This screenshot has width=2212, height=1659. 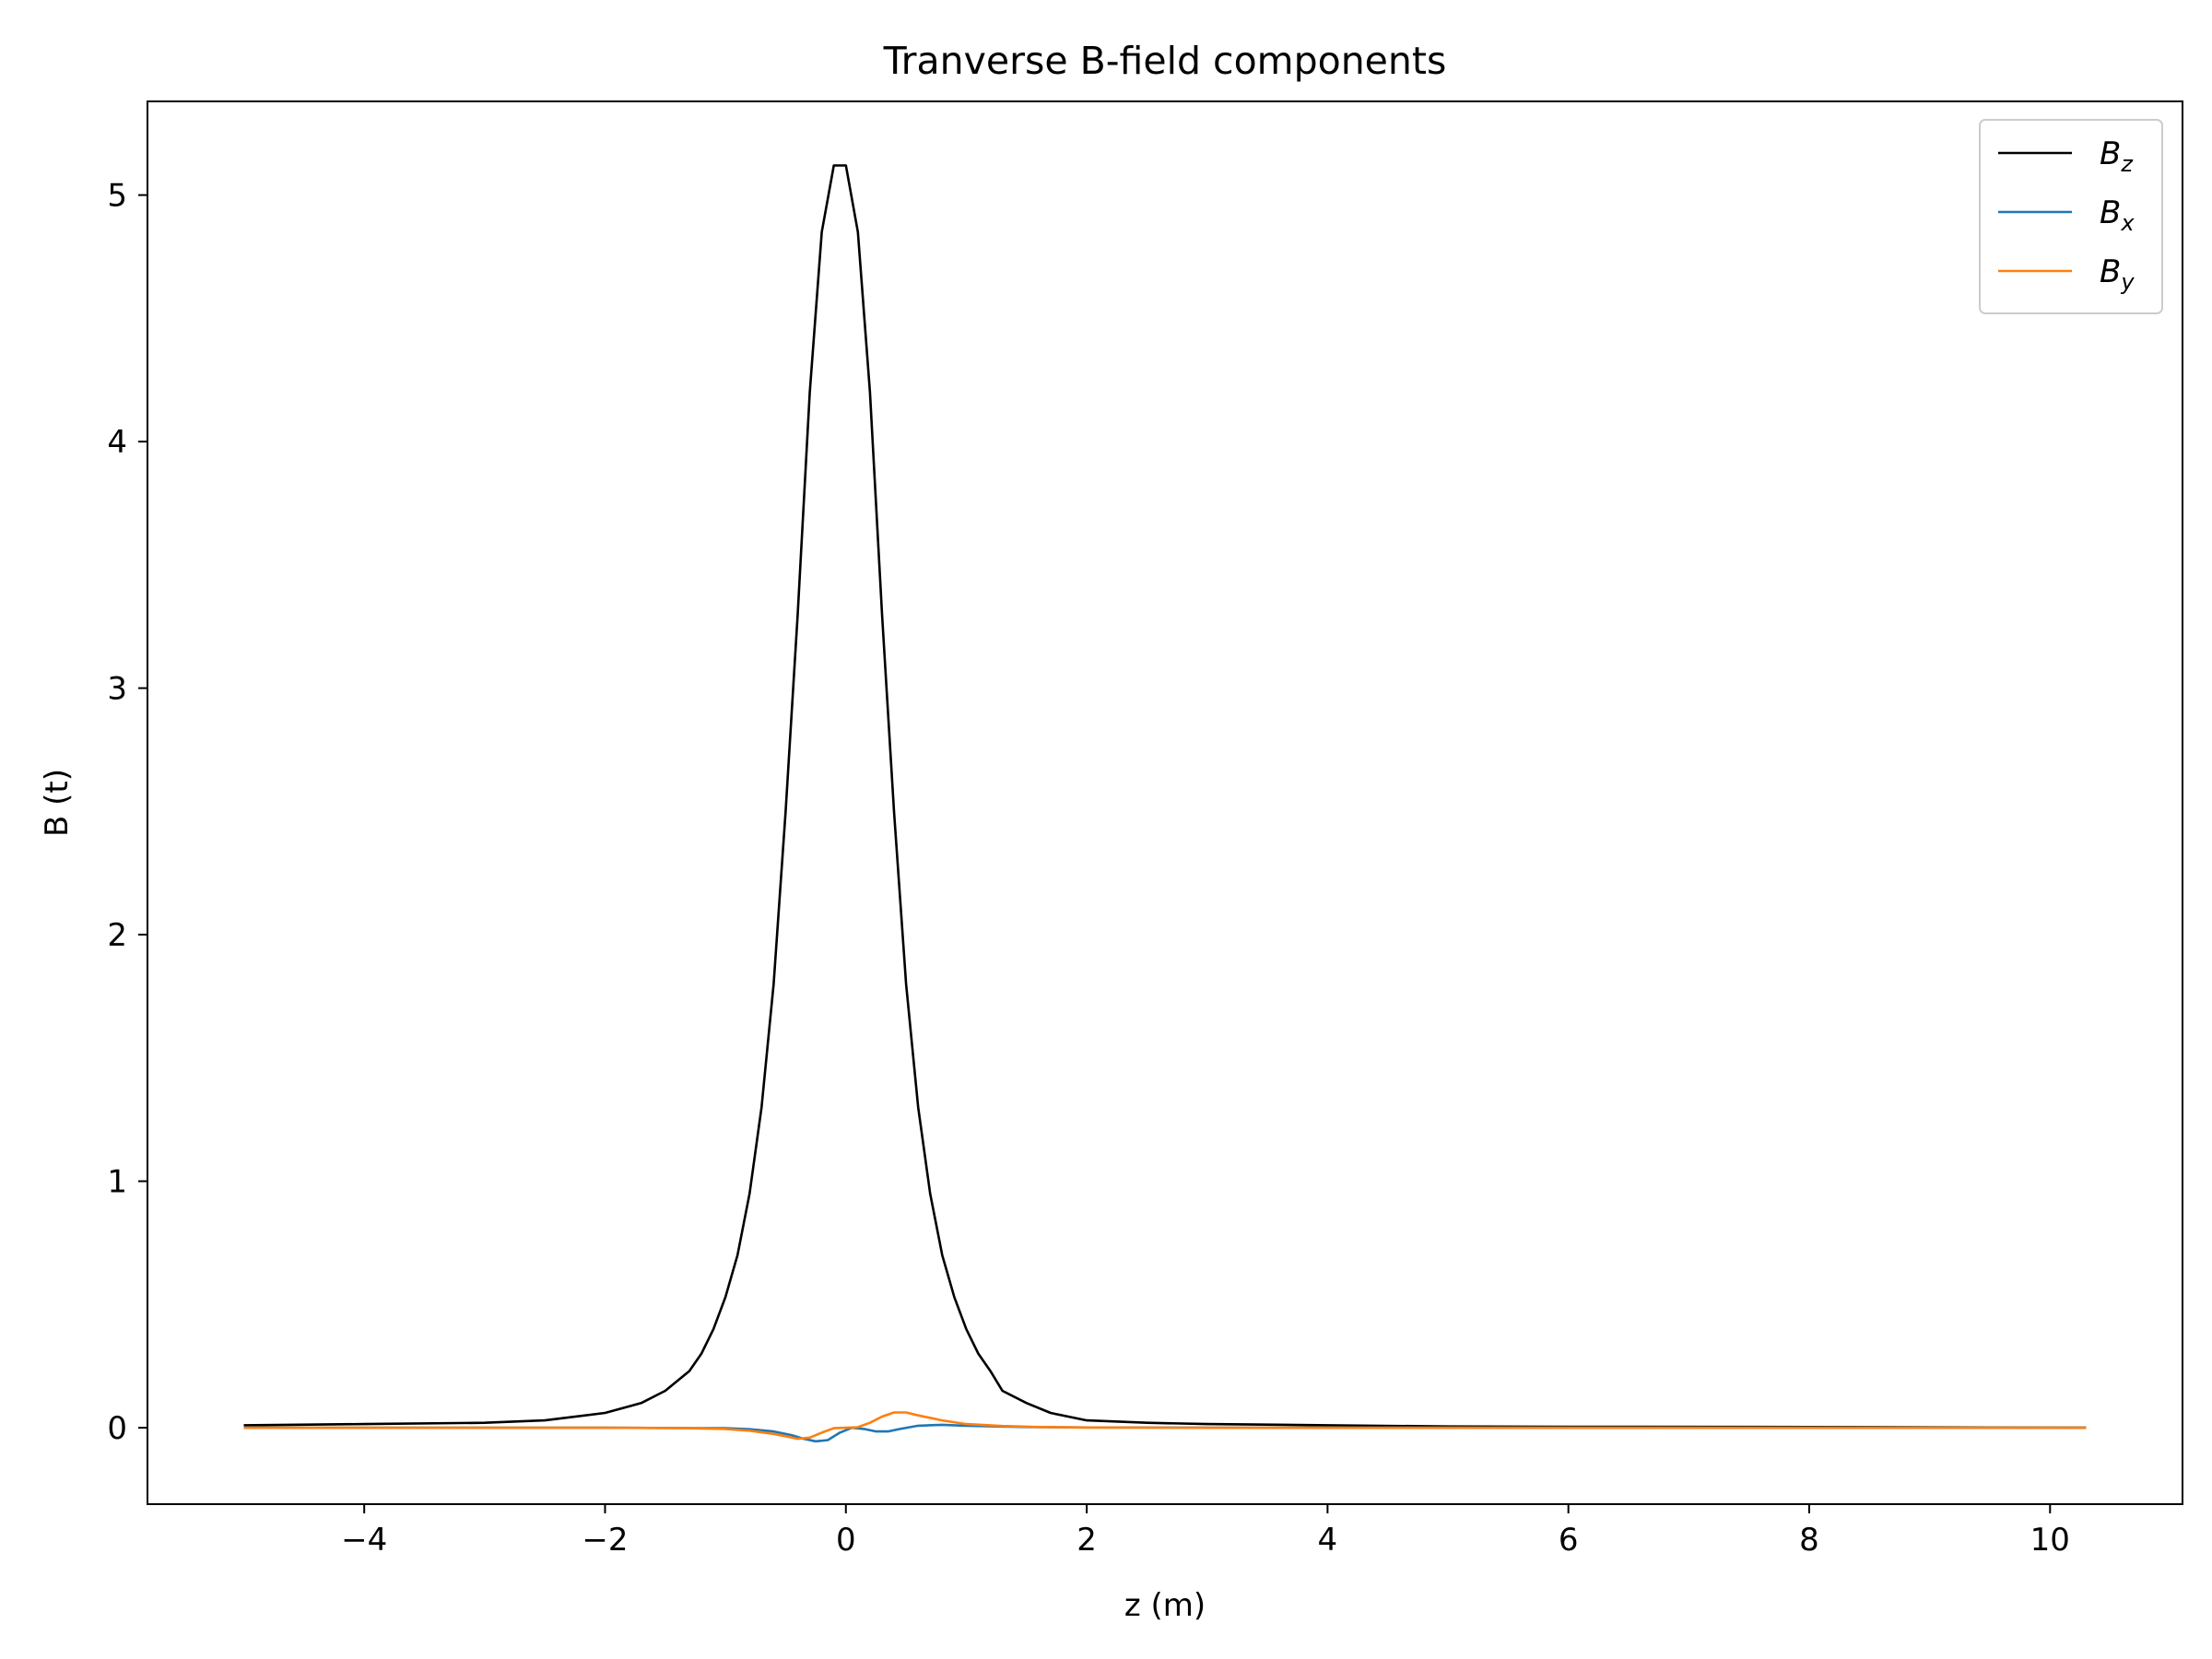 What do you see at coordinates (2050, 1540) in the screenshot?
I see `x-tick-label: 10` at bounding box center [2050, 1540].